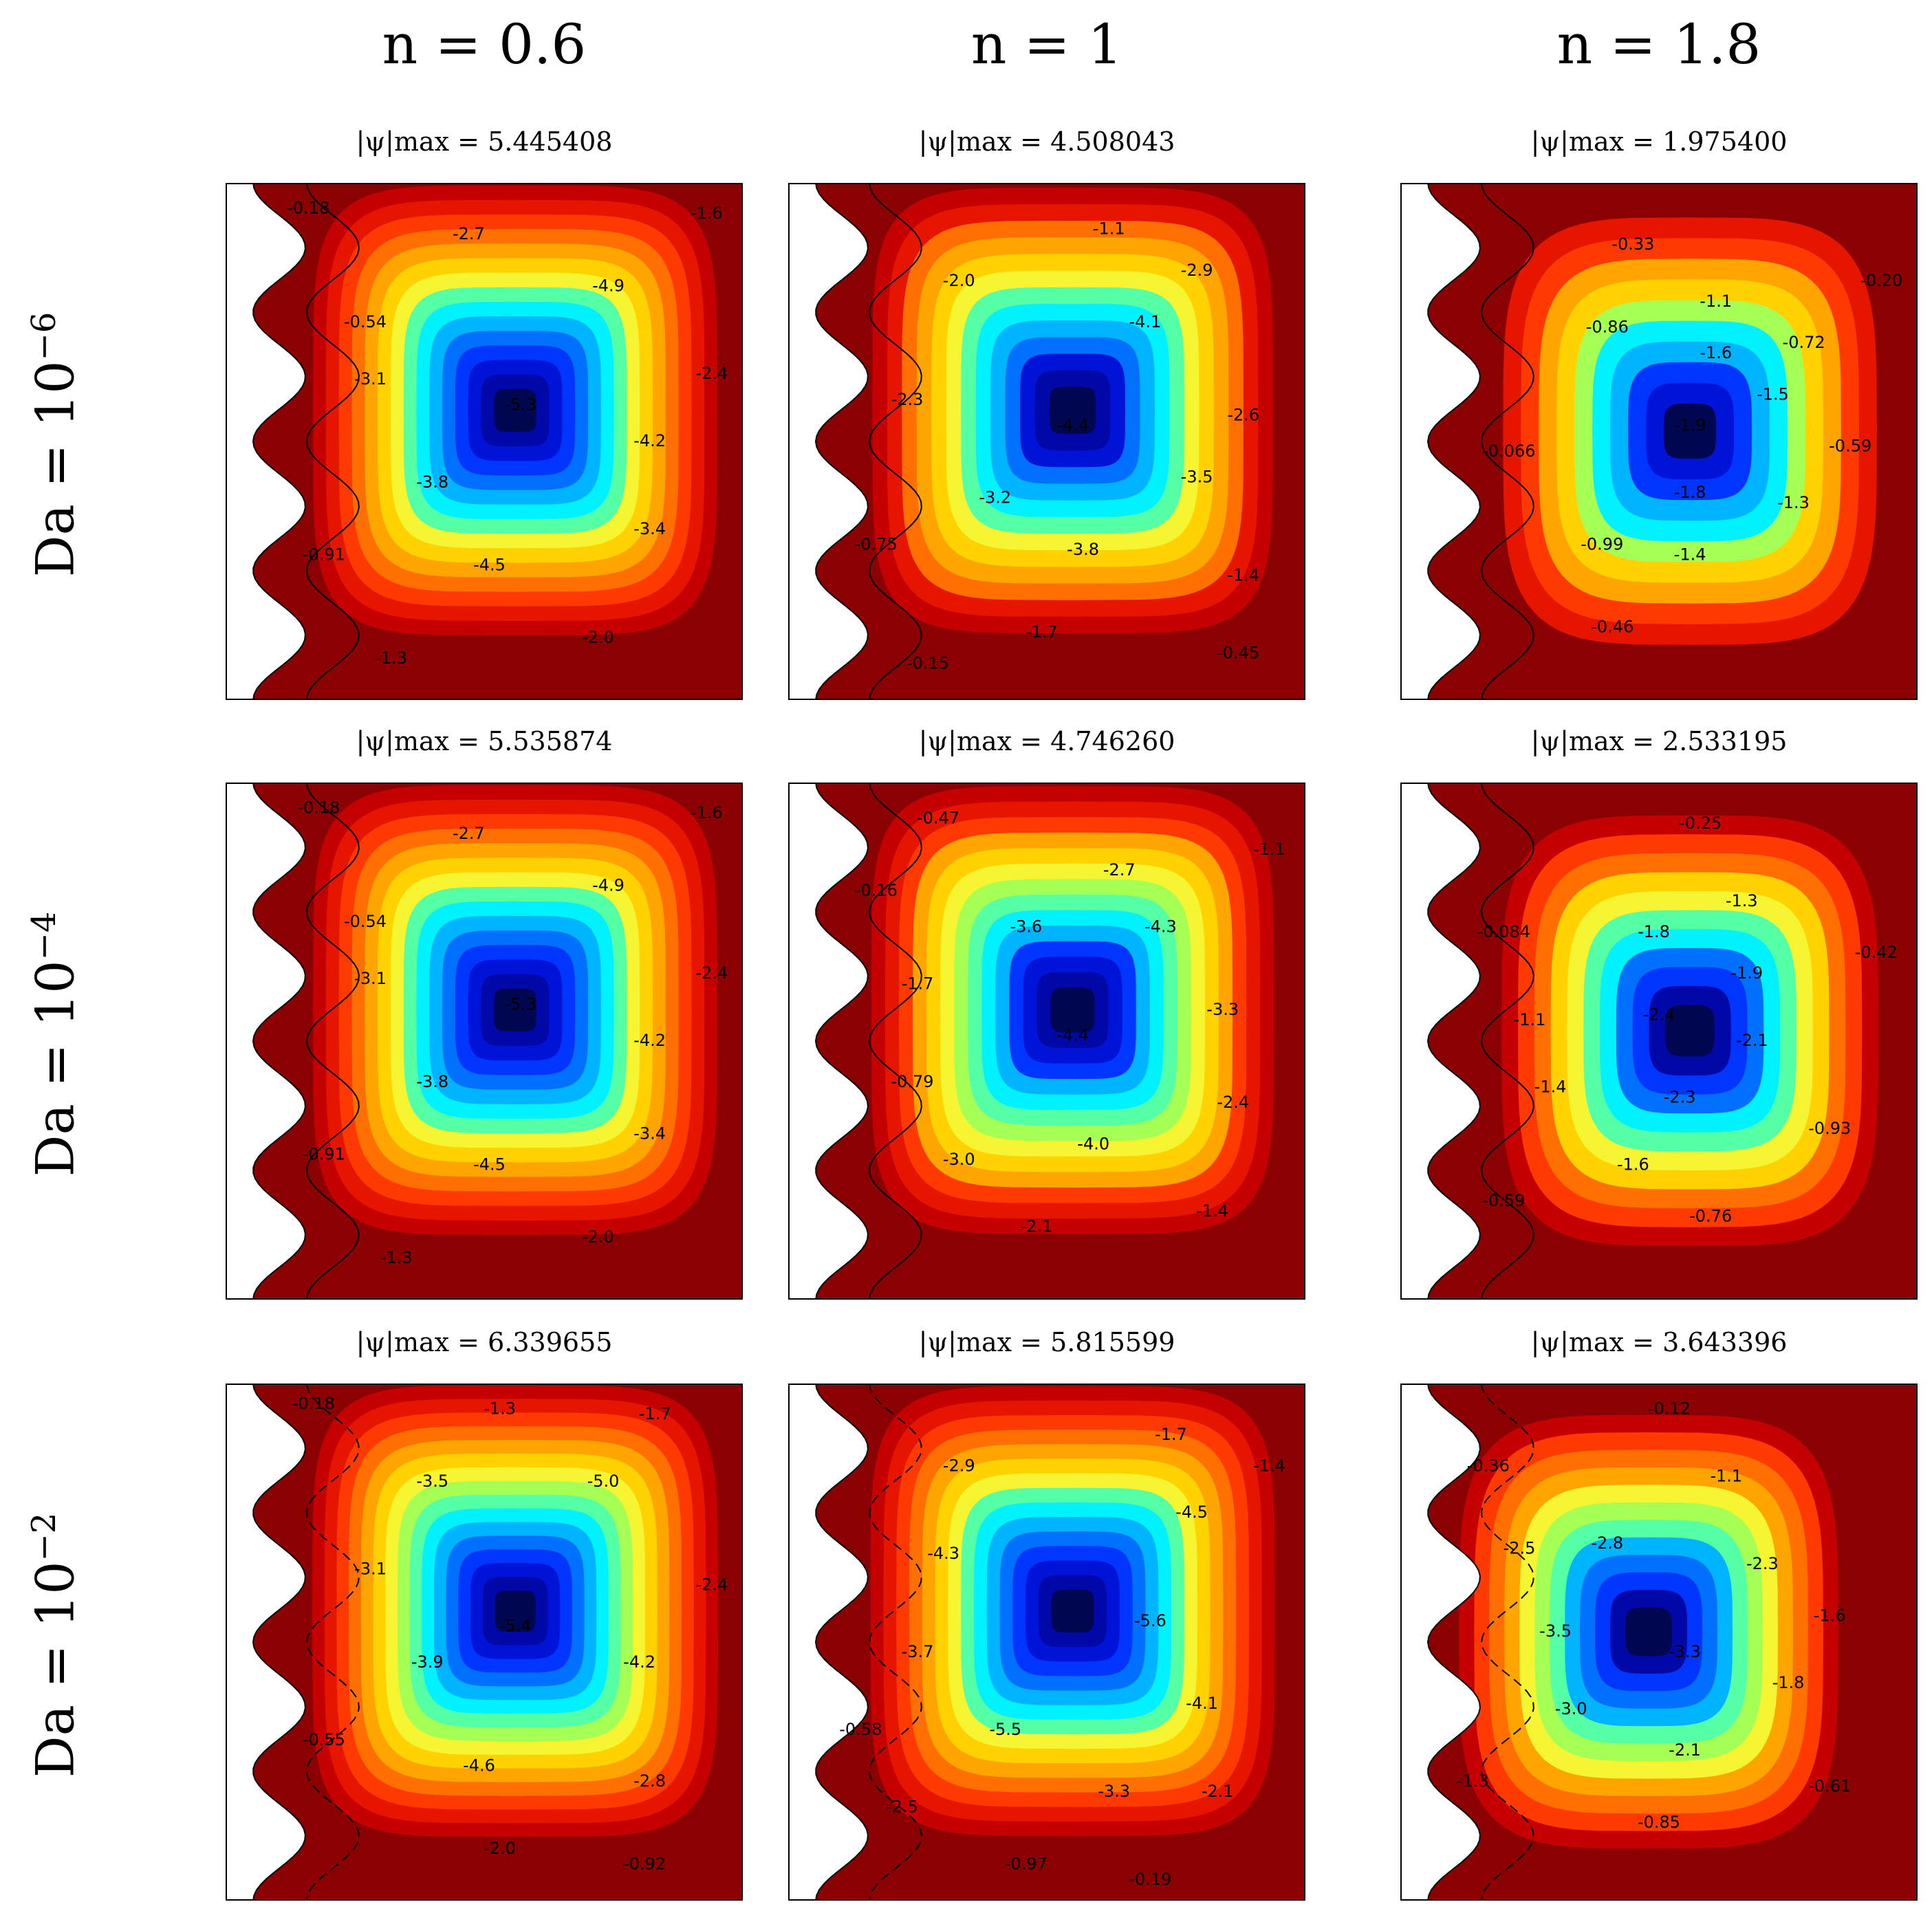  Describe the element at coordinates (1804, 342) in the screenshot. I see `contour-label: -0.72` at that location.